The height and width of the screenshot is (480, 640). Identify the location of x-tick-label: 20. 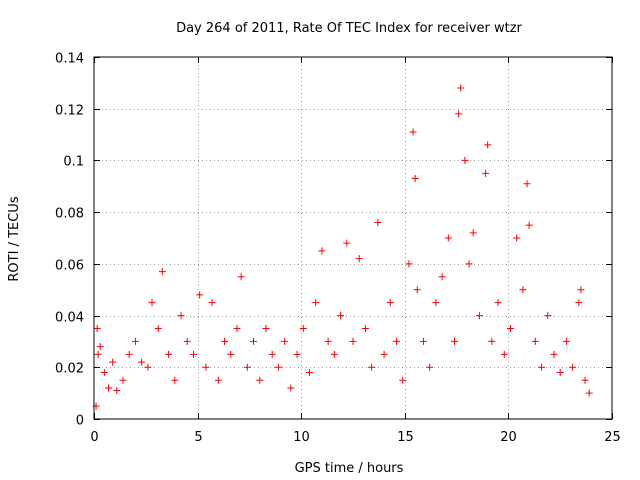
(508, 437).